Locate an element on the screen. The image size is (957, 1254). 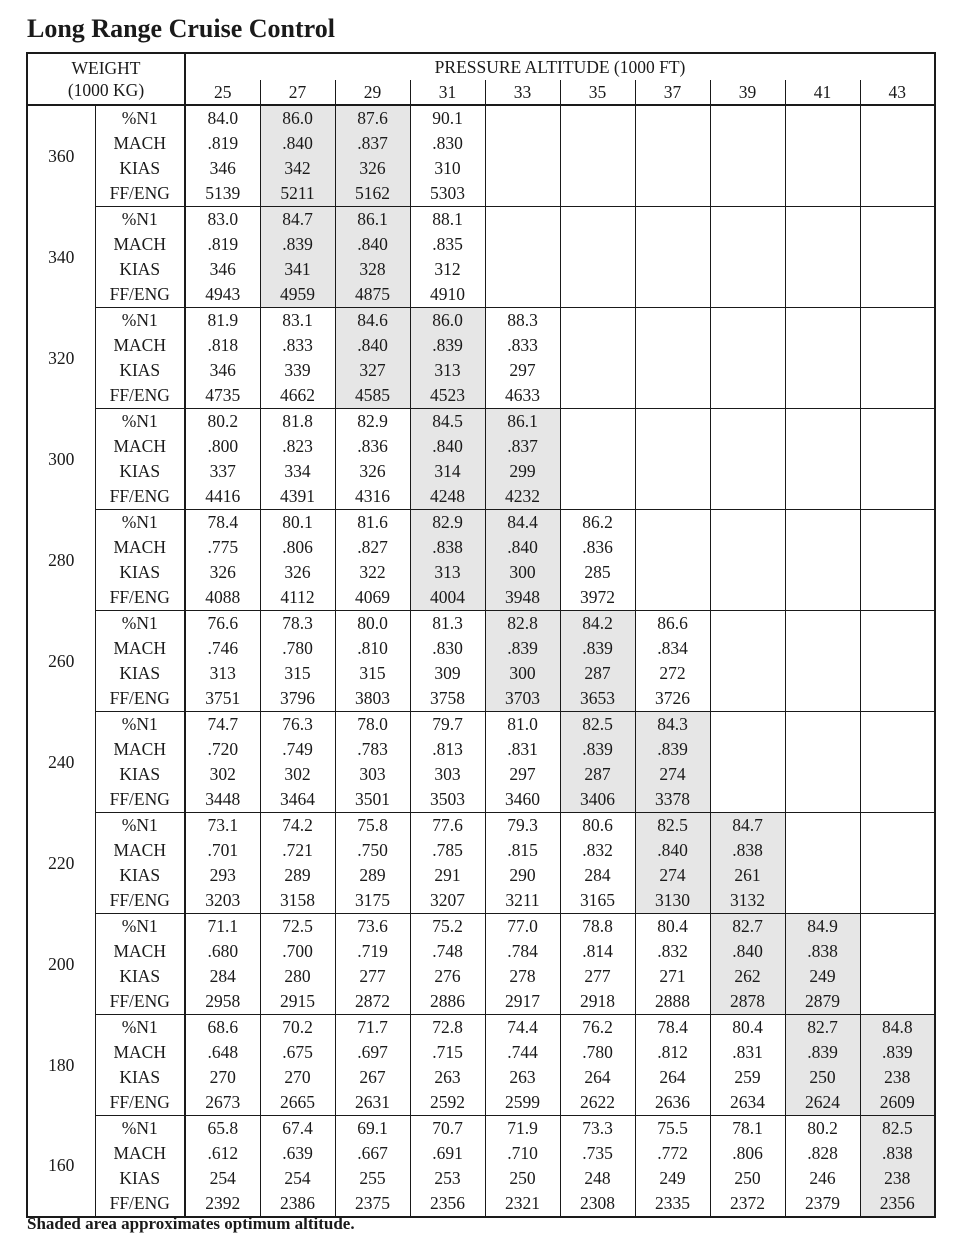
value-cell: 84.4 is located at coordinates (522, 522).